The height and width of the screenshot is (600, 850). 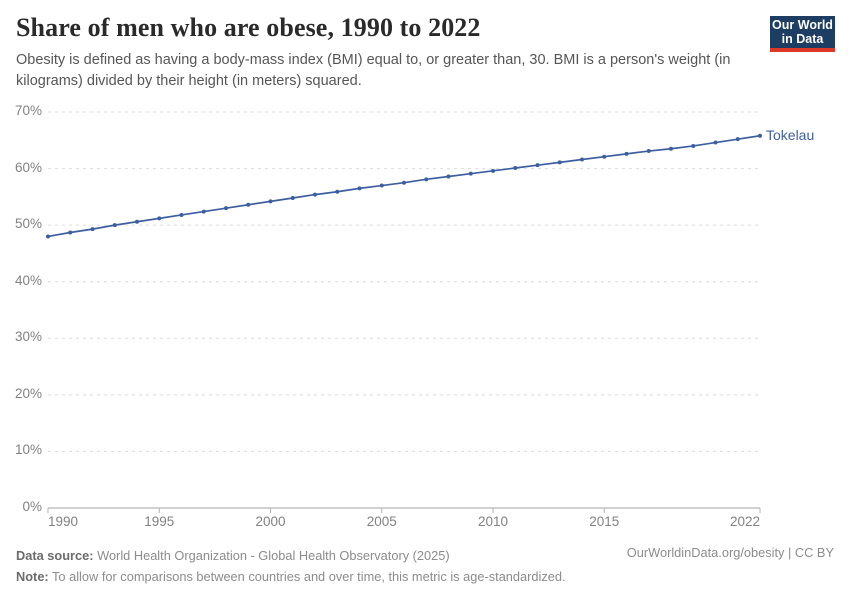 What do you see at coordinates (790, 134) in the screenshot?
I see `series-label-tokelau: Tokelau` at bounding box center [790, 134].